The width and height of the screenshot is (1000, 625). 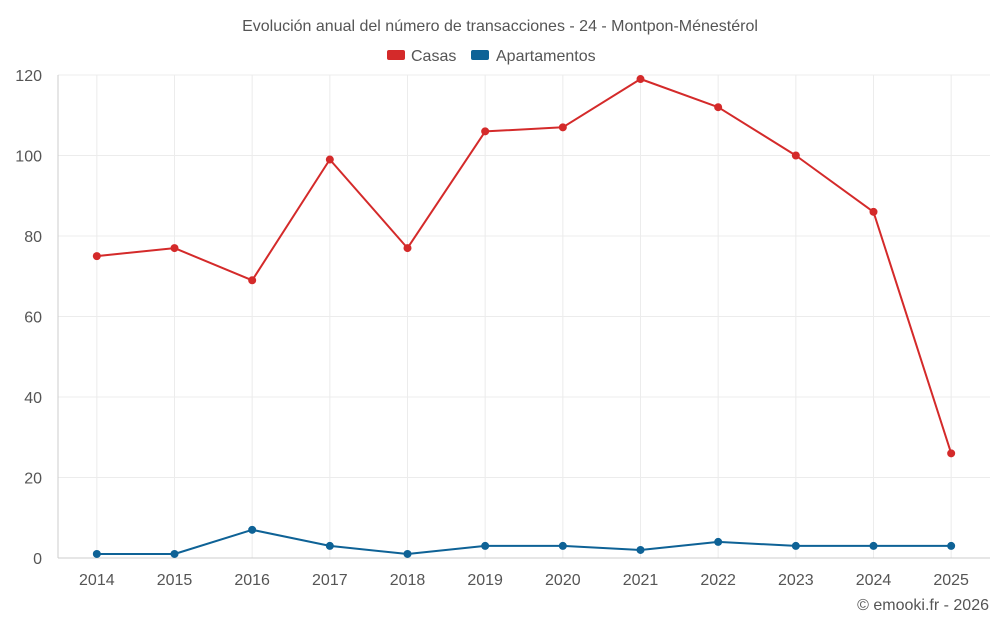 I want to click on series-line-apartamentos, so click(x=524, y=541).